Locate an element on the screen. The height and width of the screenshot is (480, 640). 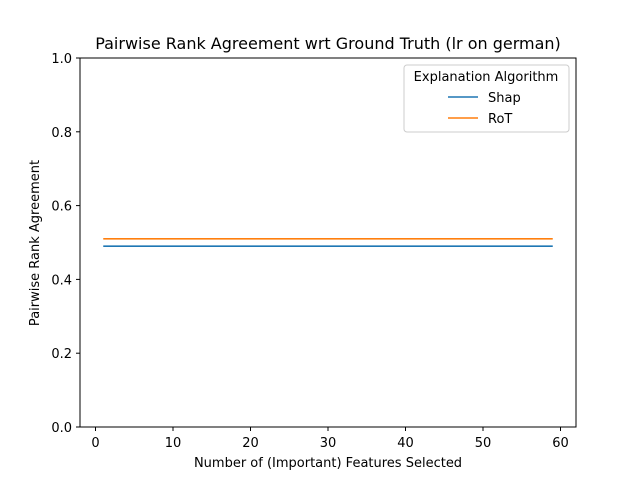
legend-box is located at coordinates (486, 98).